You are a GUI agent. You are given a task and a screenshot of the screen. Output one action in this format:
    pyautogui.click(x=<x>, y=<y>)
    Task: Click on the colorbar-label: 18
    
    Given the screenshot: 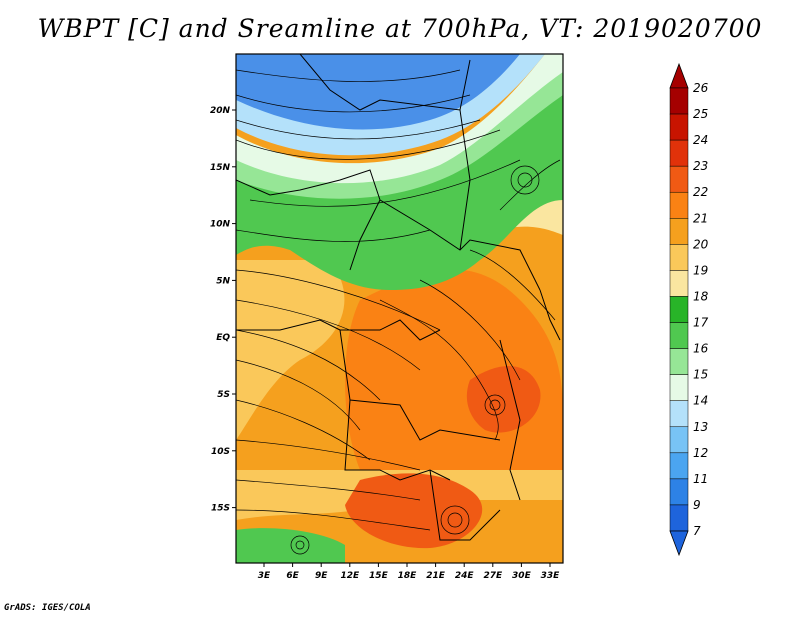 What is the action you would take?
    pyautogui.click(x=701, y=296)
    